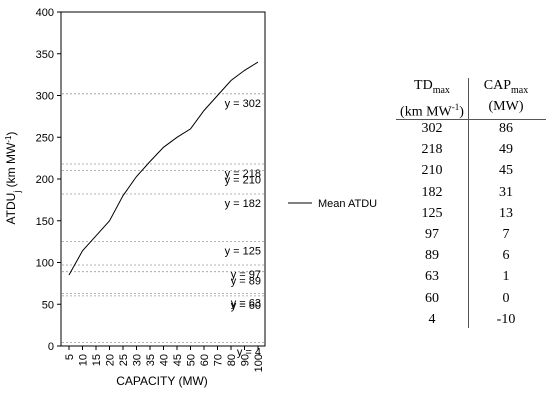 The width and height of the screenshot is (550, 400). What do you see at coordinates (506, 298) in the screenshot?
I see `table-cell-cap: 0` at bounding box center [506, 298].